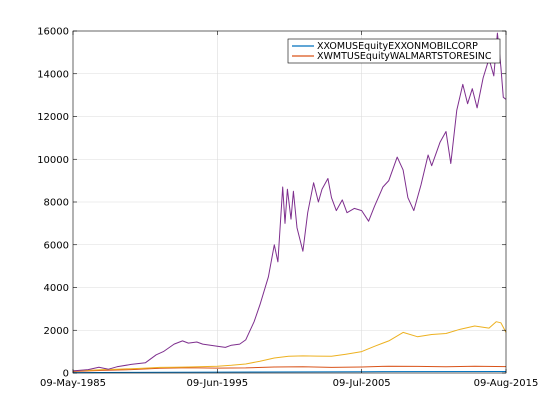 The image size is (560, 420). I want to click on x-tick-label: 09-Jun-1995, so click(218, 383).